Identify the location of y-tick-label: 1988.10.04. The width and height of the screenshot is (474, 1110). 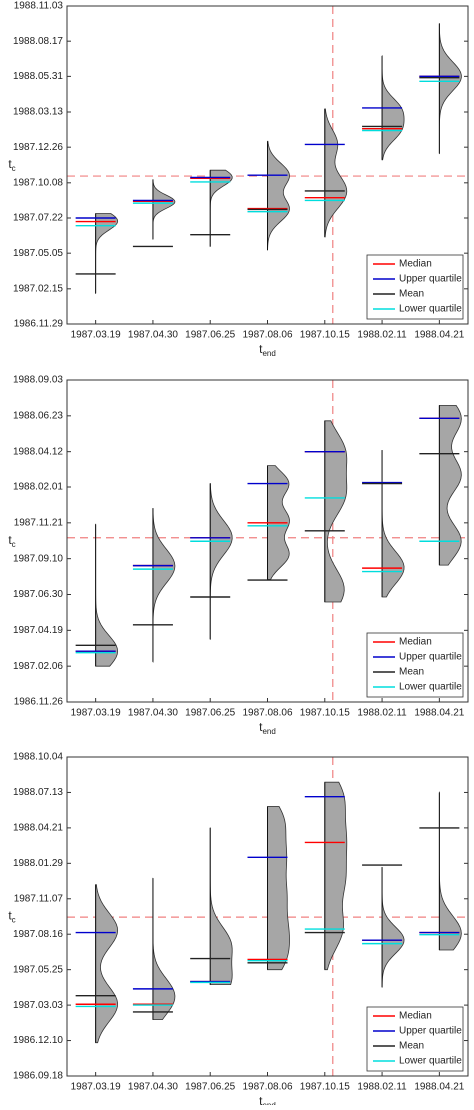
(38, 757).